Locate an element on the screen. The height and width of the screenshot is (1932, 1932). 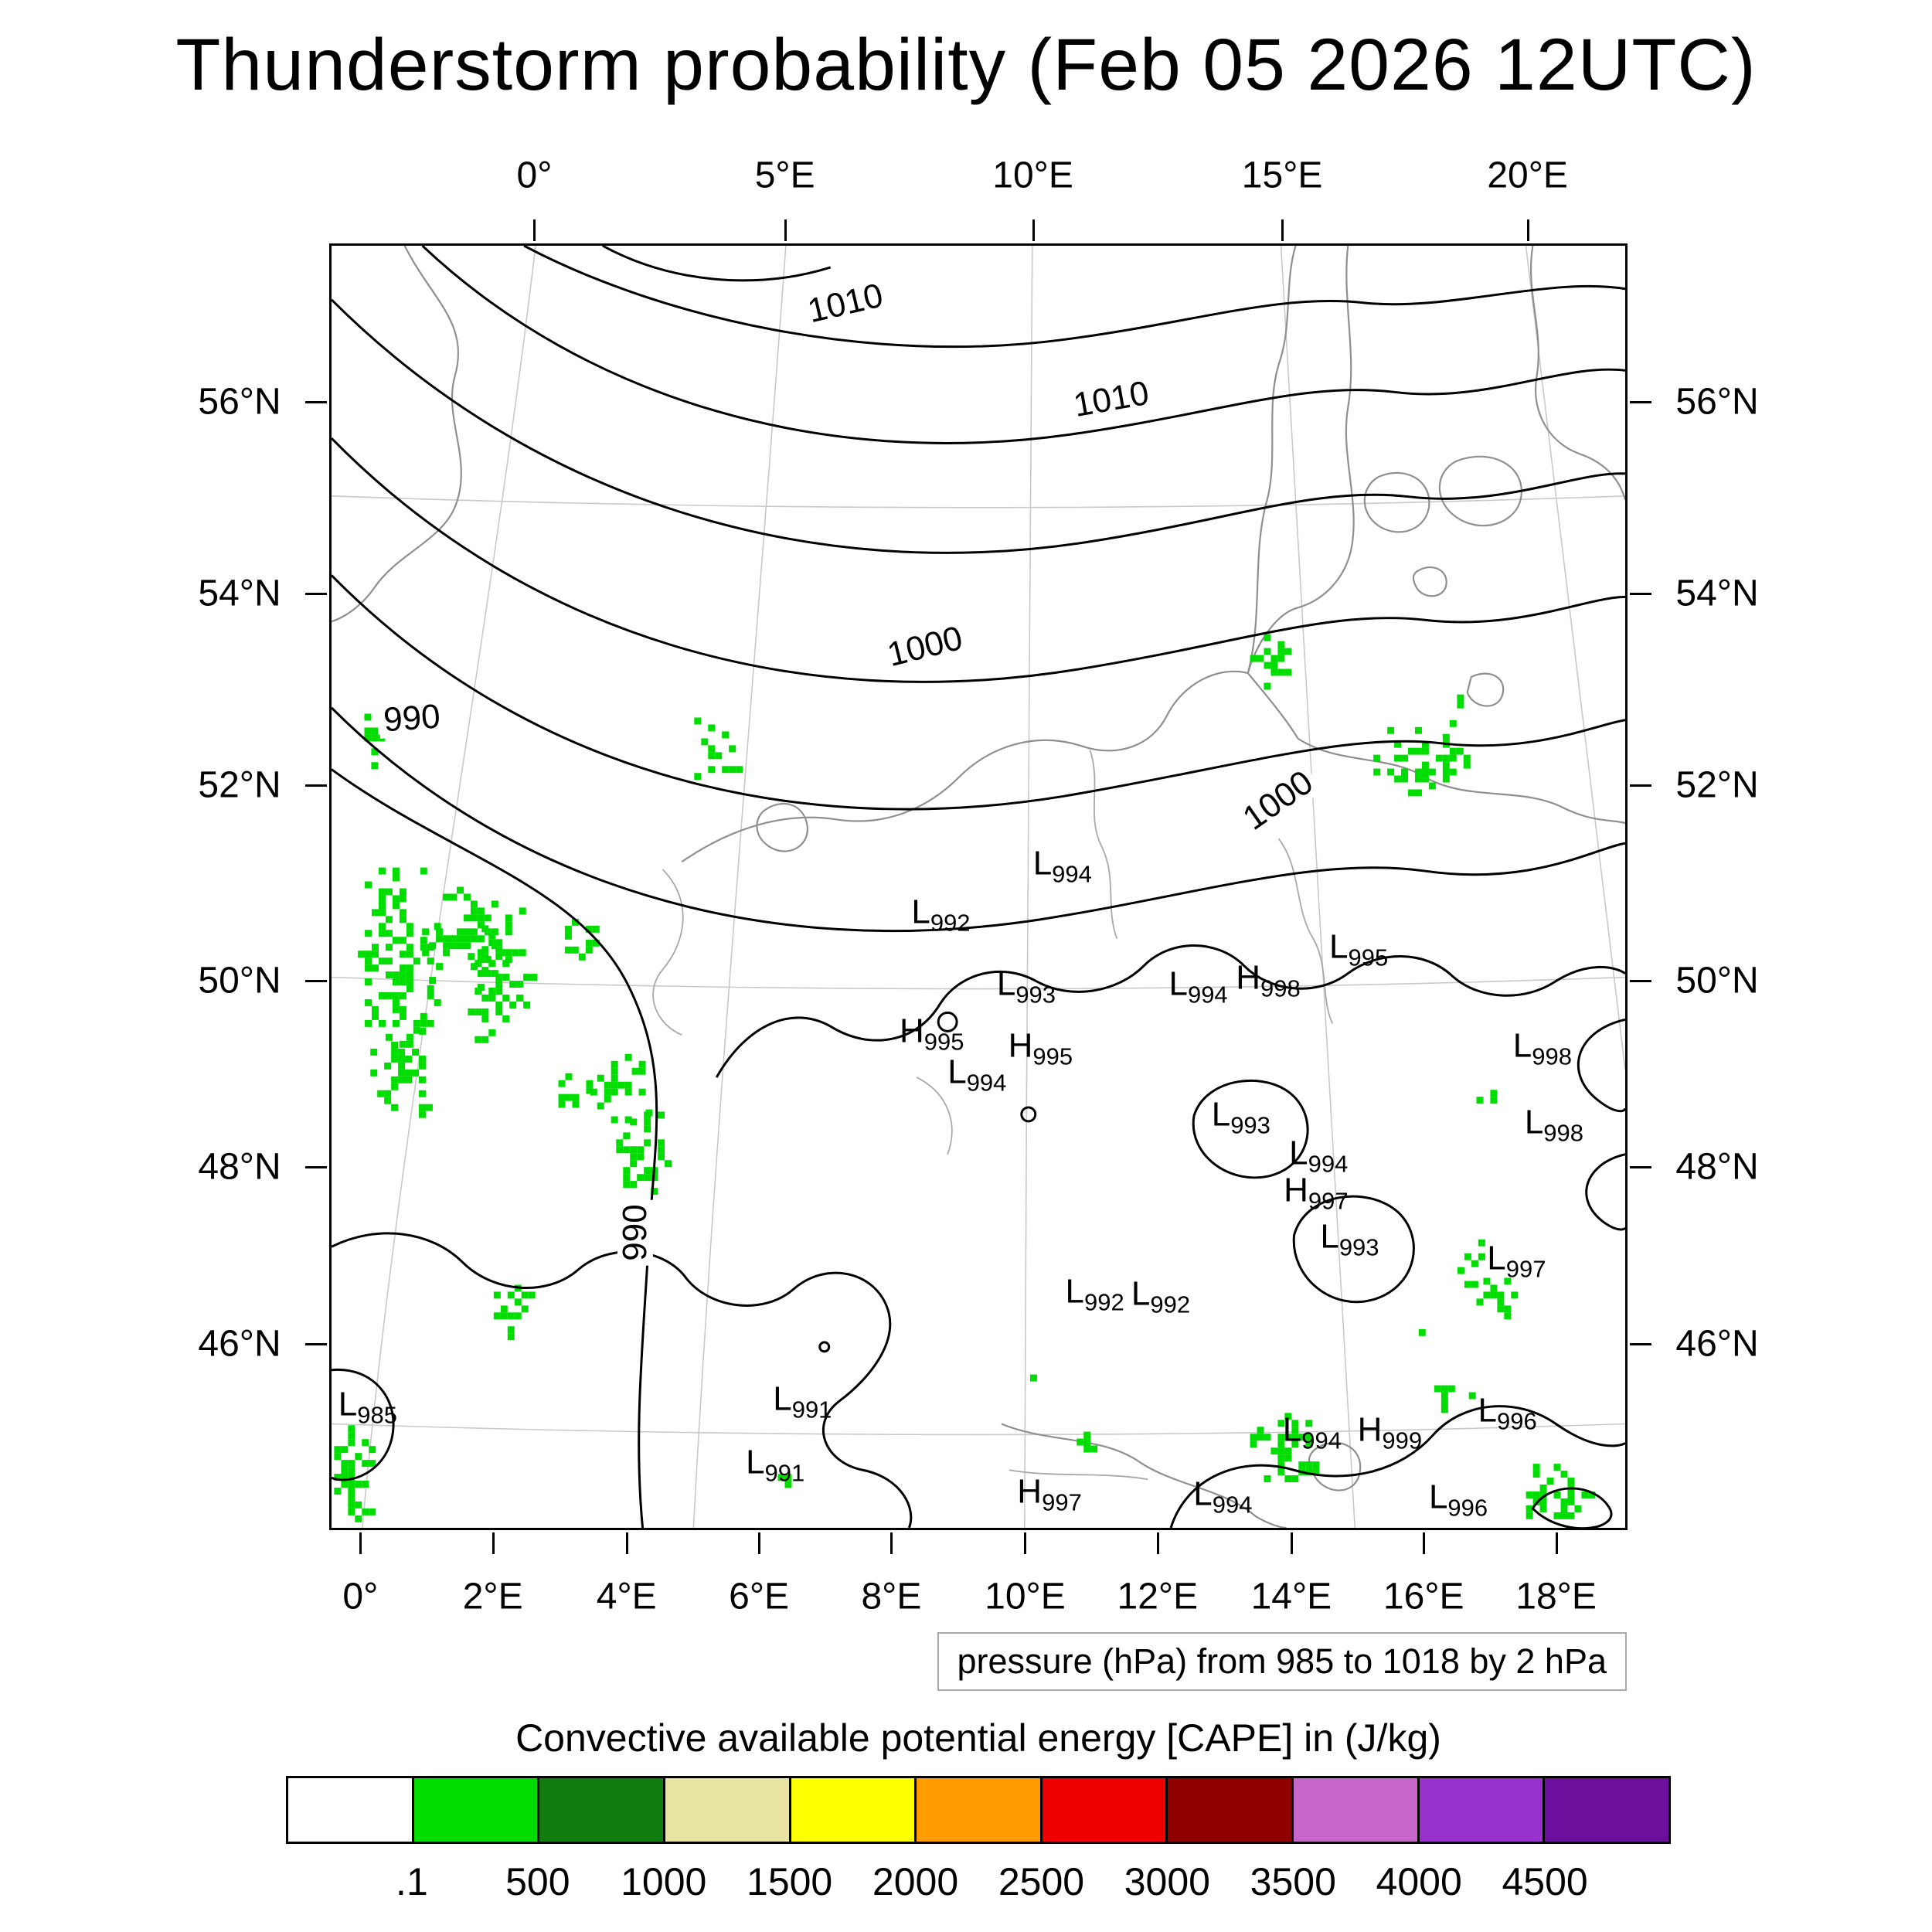
axis-label-bottom: 10°E is located at coordinates (1026, 1597).